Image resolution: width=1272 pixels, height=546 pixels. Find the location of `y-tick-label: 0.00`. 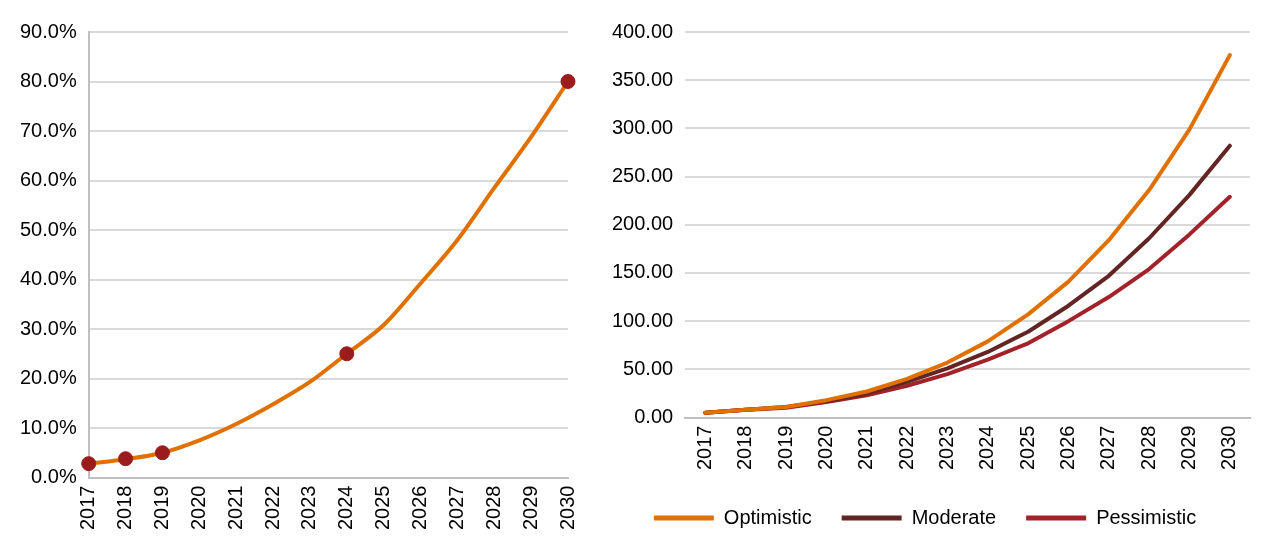

y-tick-label: 0.00 is located at coordinates (654, 416).